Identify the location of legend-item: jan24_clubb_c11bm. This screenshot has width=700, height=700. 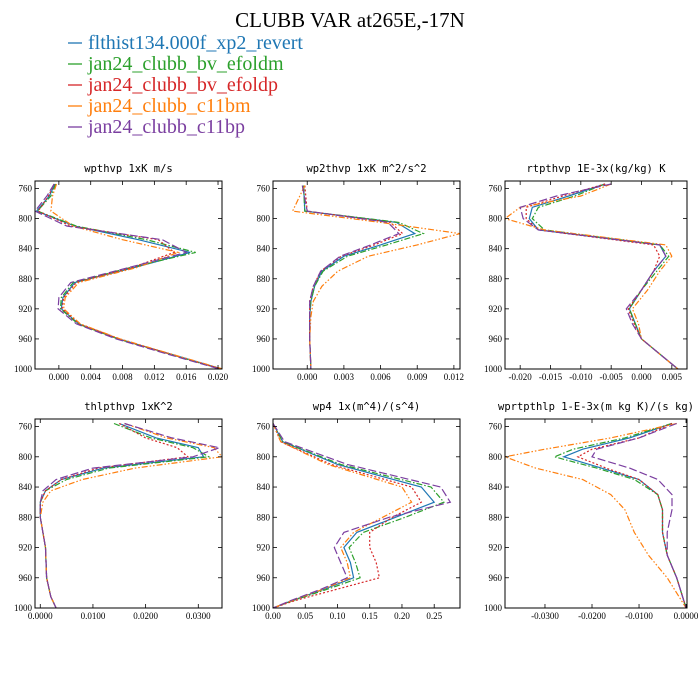
(159, 106).